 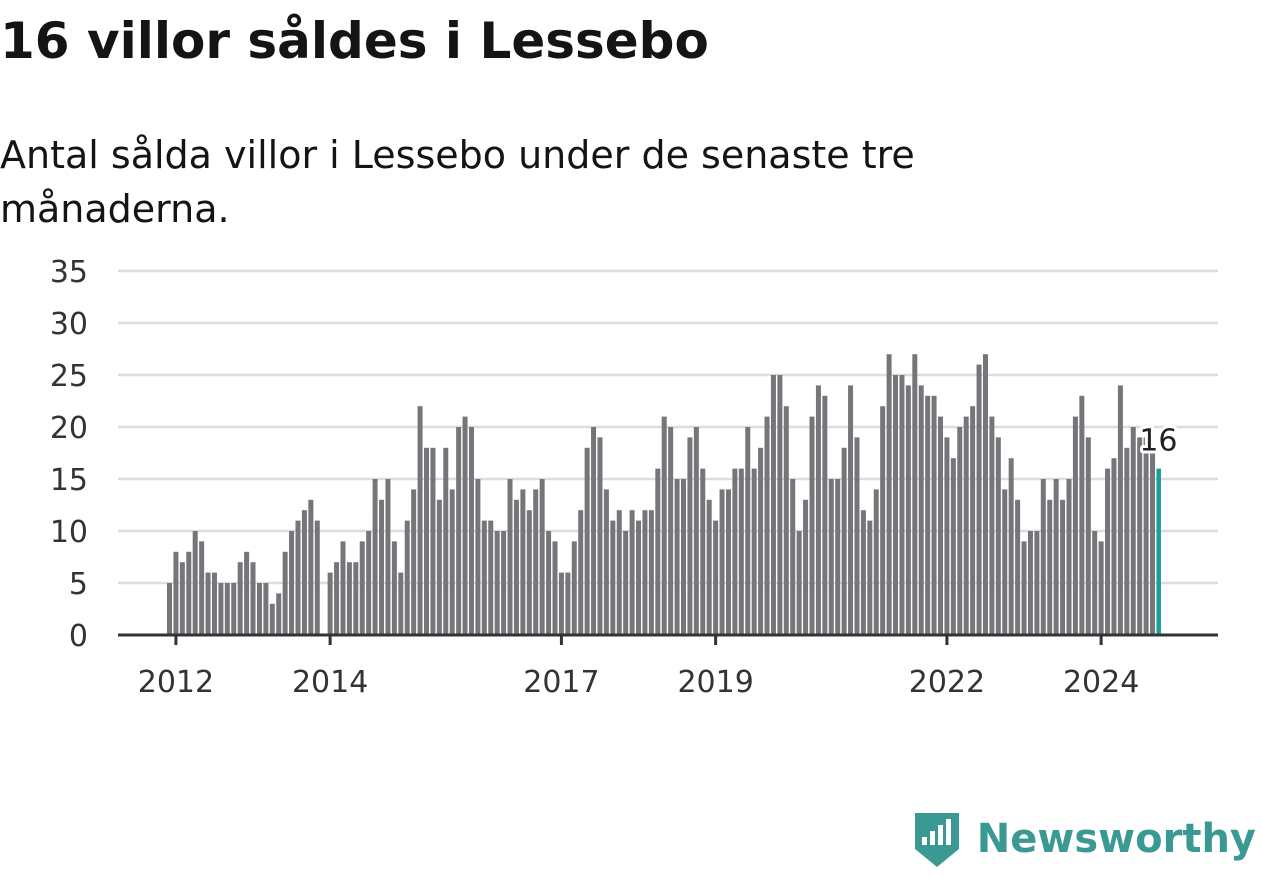 What do you see at coordinates (1116, 839) in the screenshot?
I see `brand-name: Newsworthy` at bounding box center [1116, 839].